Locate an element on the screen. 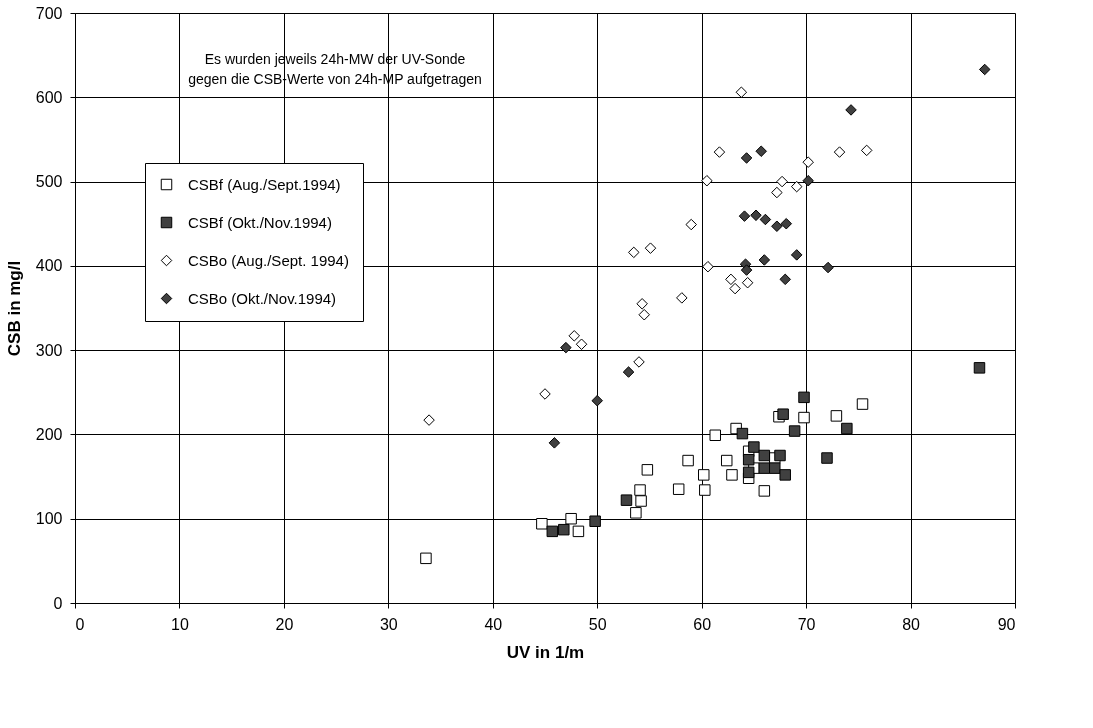  x-tick-label: 80 is located at coordinates (911, 624).